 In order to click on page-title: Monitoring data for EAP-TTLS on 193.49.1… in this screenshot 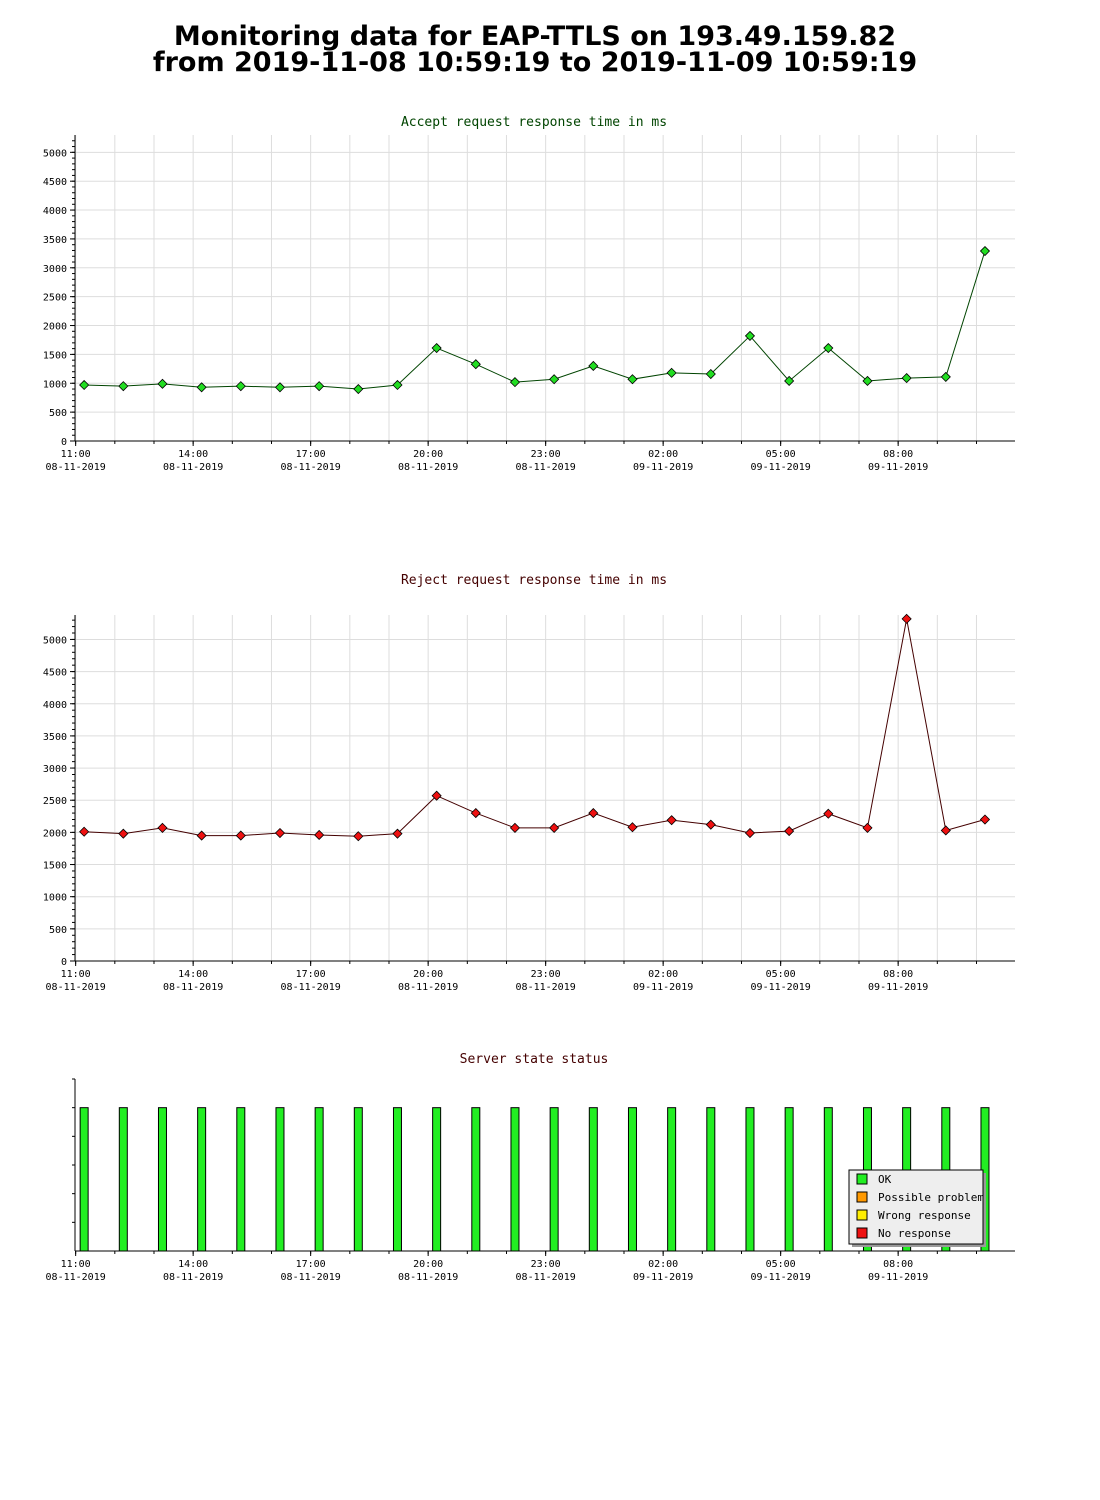, I will do `click(535, 49)`.